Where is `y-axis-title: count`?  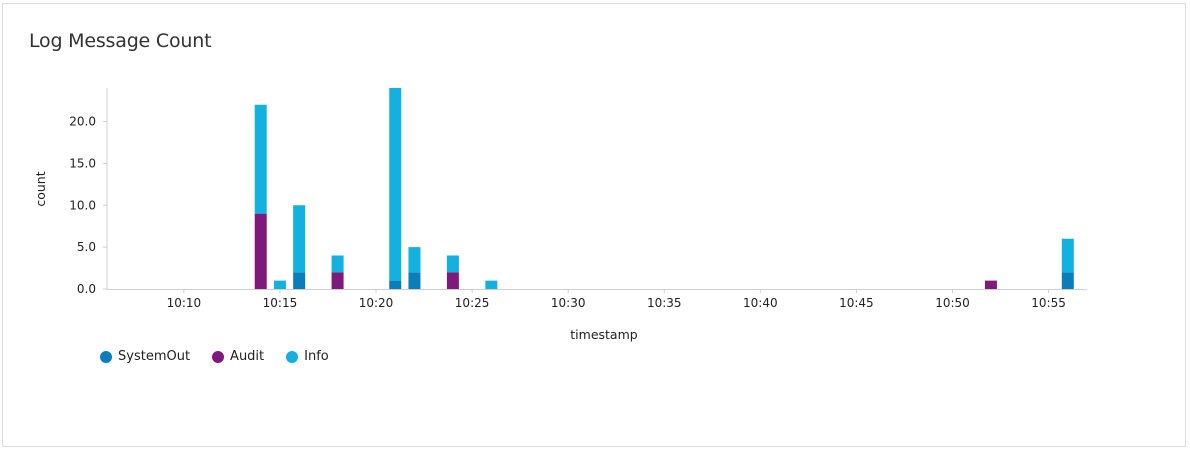 y-axis-title: count is located at coordinates (40, 188).